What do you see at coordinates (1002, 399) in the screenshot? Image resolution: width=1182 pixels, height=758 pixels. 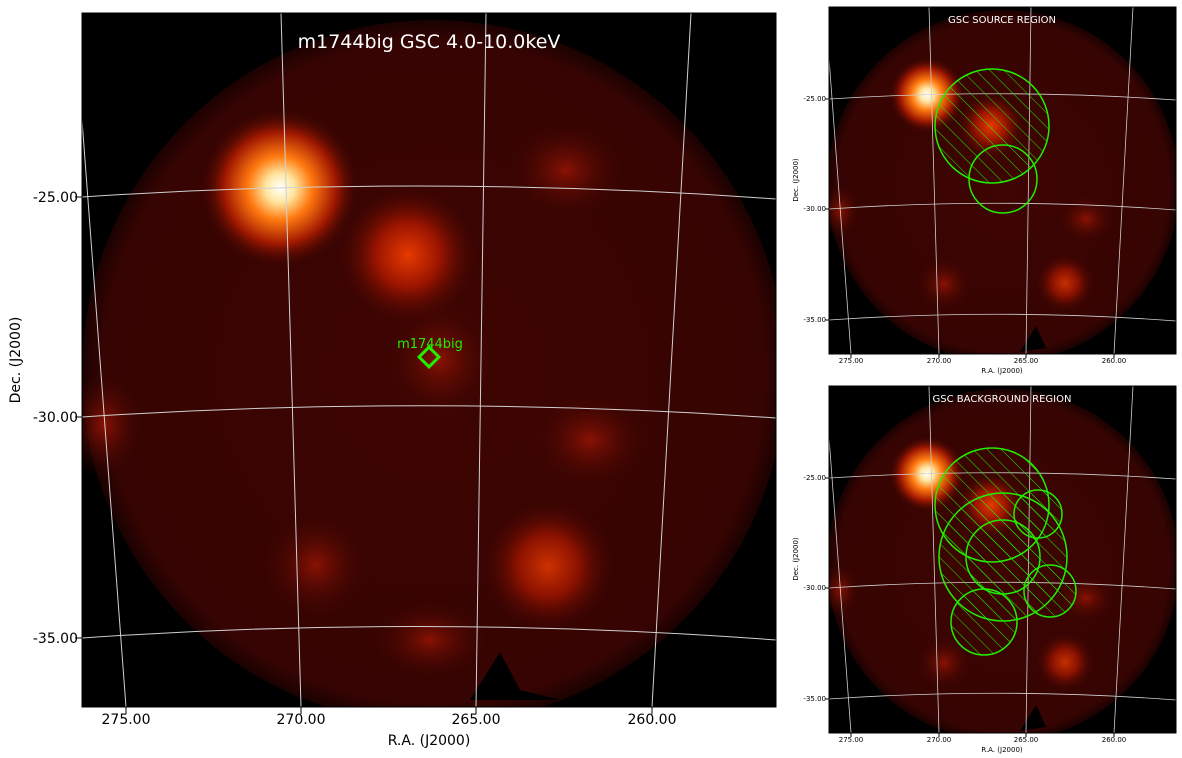 I see `background-panel-title: GSC BACKGROUND REGION` at bounding box center [1002, 399].